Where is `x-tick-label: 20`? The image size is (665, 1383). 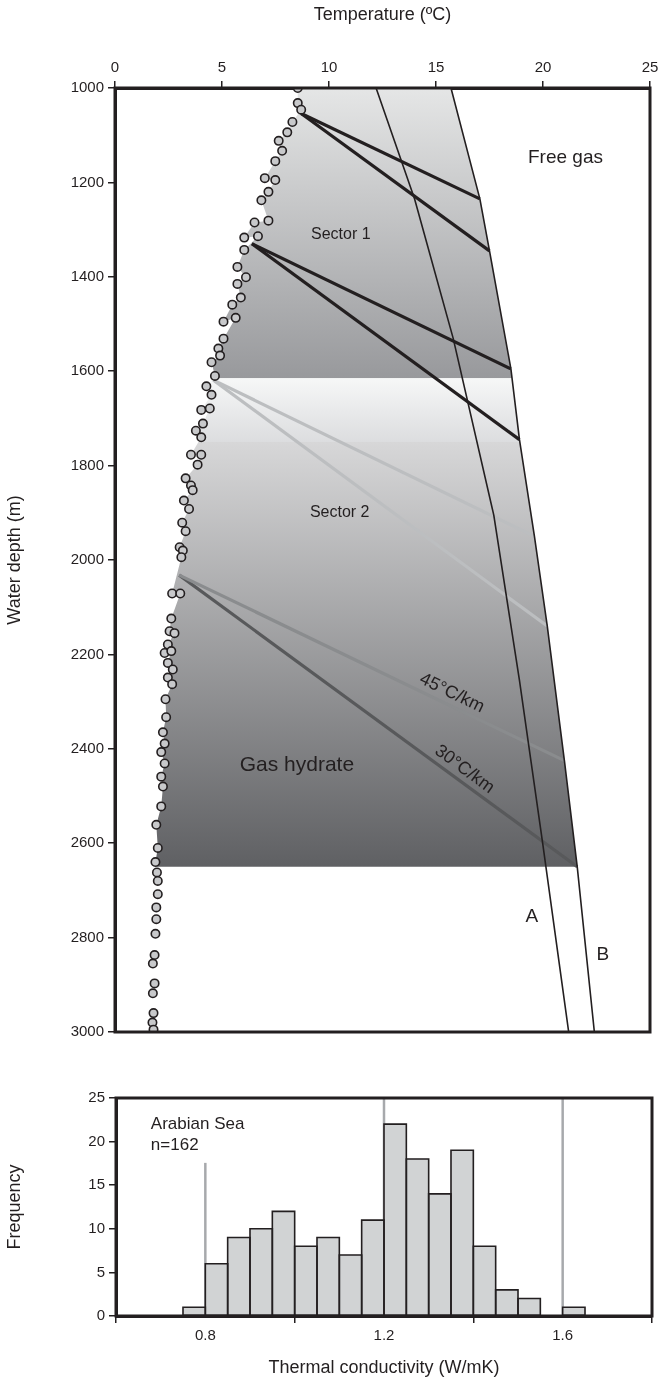 x-tick-label: 20 is located at coordinates (543, 67).